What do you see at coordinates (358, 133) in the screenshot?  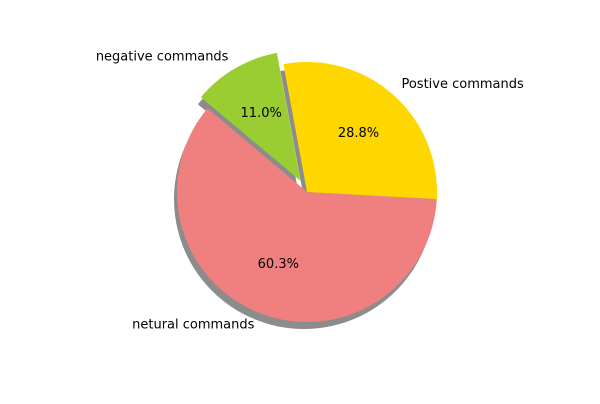 I see `pct-label-postive-commands: 28.8%` at bounding box center [358, 133].